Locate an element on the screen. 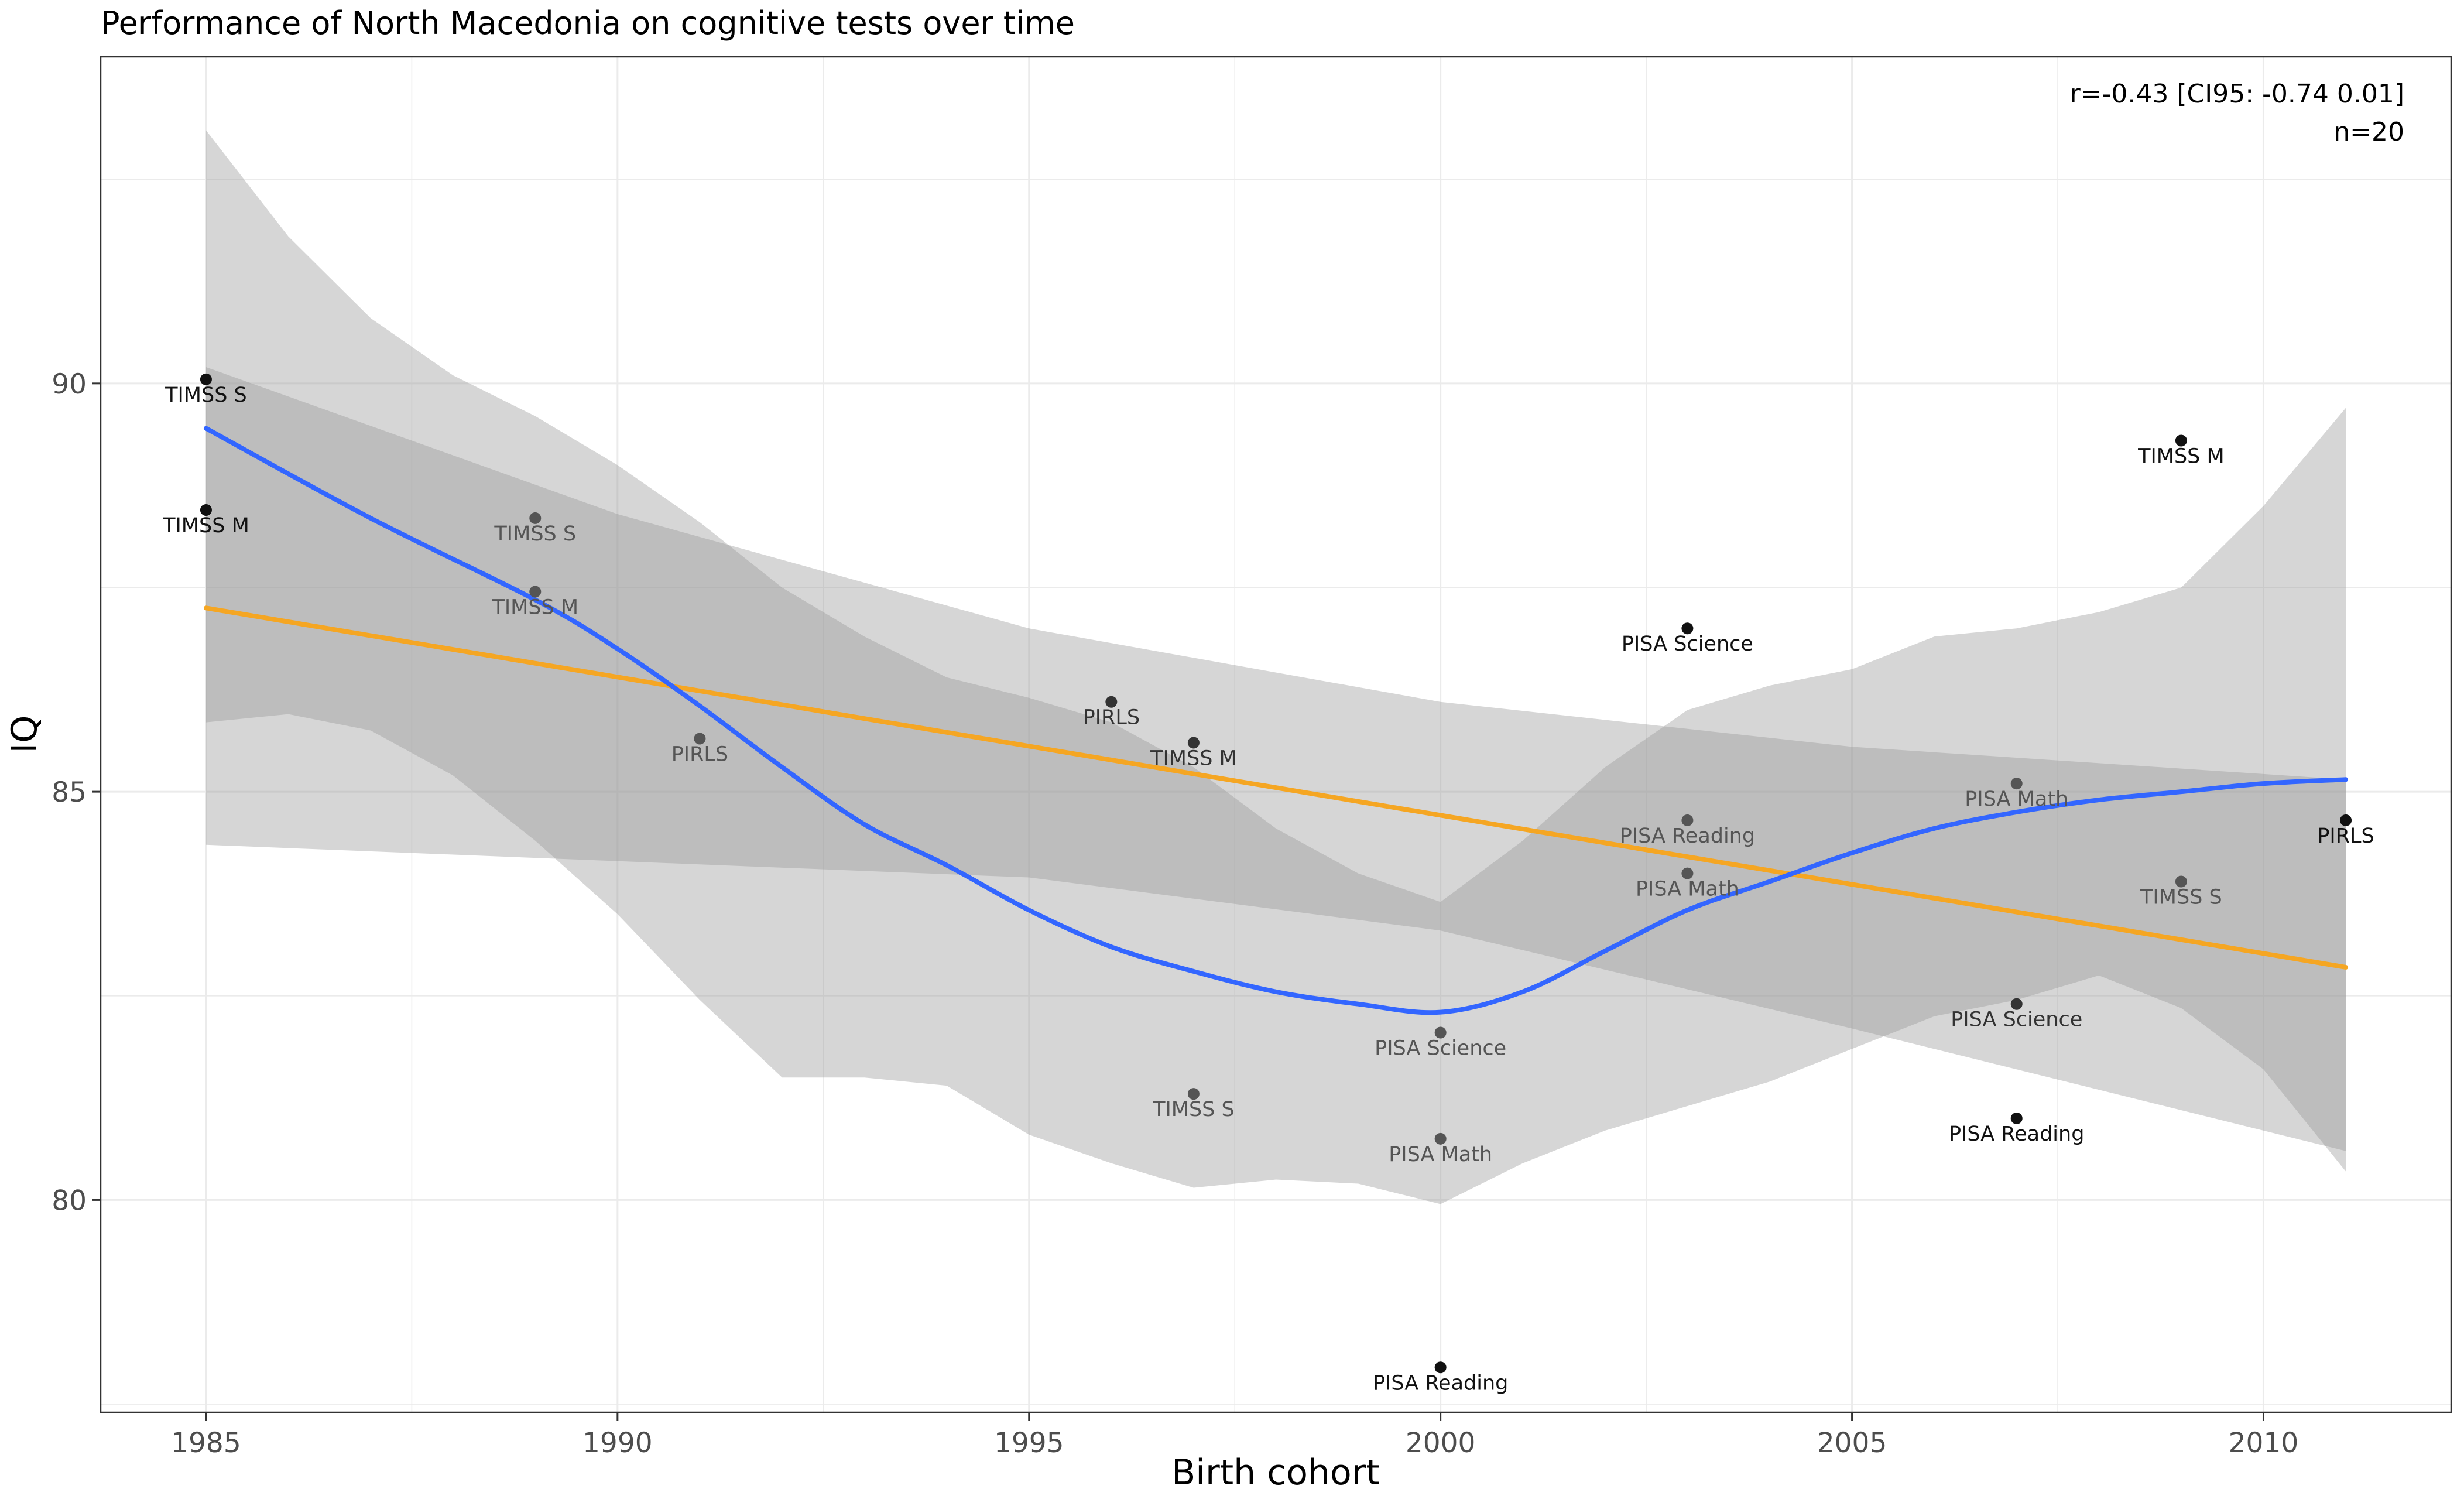  x-tick-label: 2010 is located at coordinates (2264, 1443).